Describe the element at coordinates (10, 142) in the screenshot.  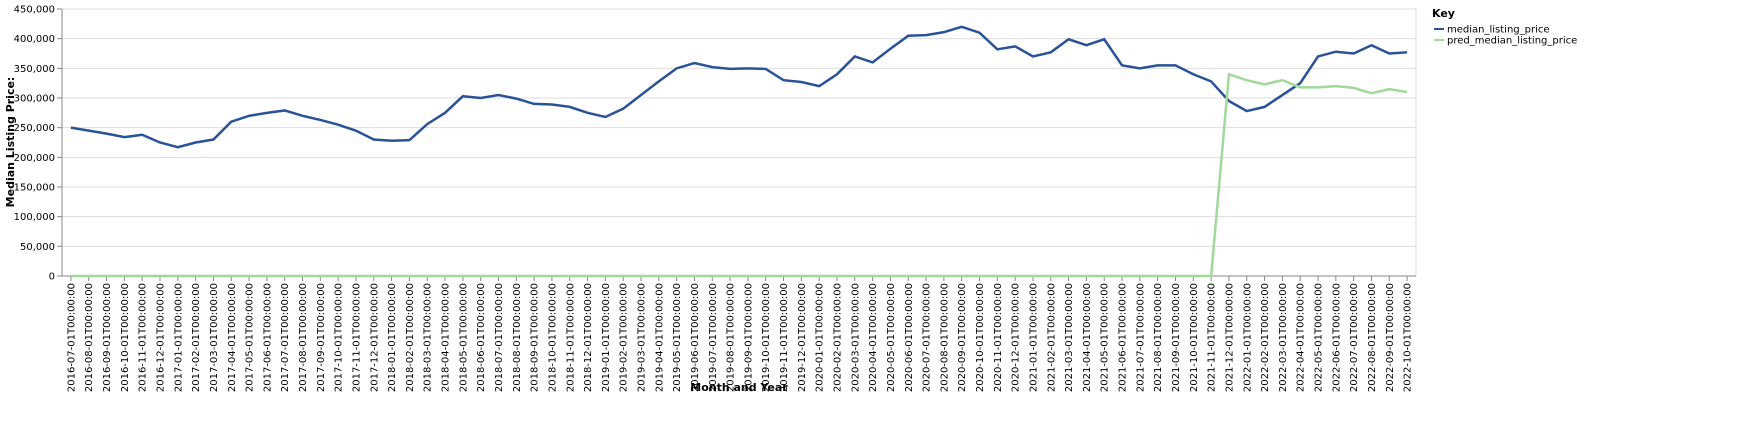
I see `y-axis-title: Median Listing Price:` at that location.